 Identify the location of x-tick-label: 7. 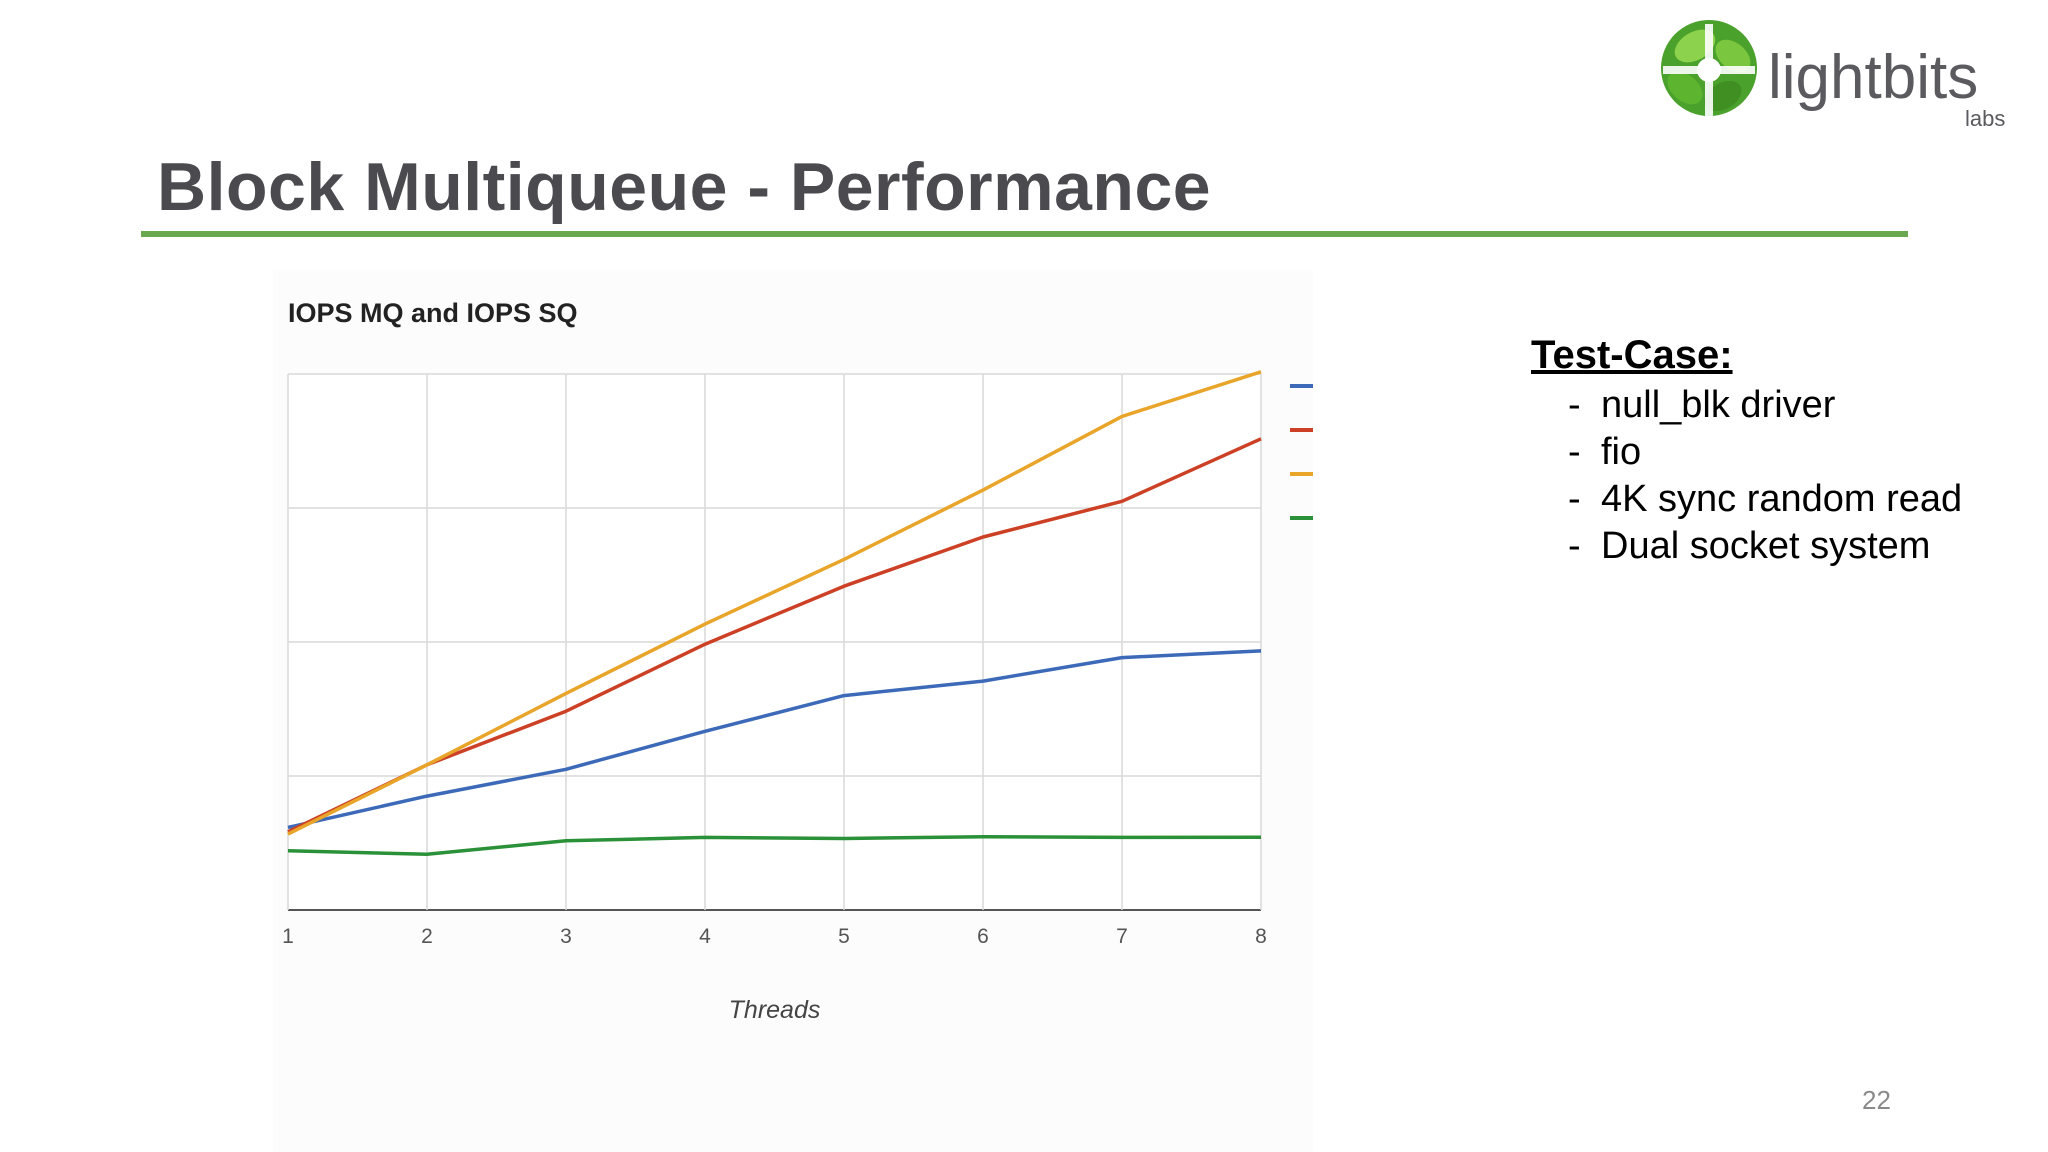
(1122, 936).